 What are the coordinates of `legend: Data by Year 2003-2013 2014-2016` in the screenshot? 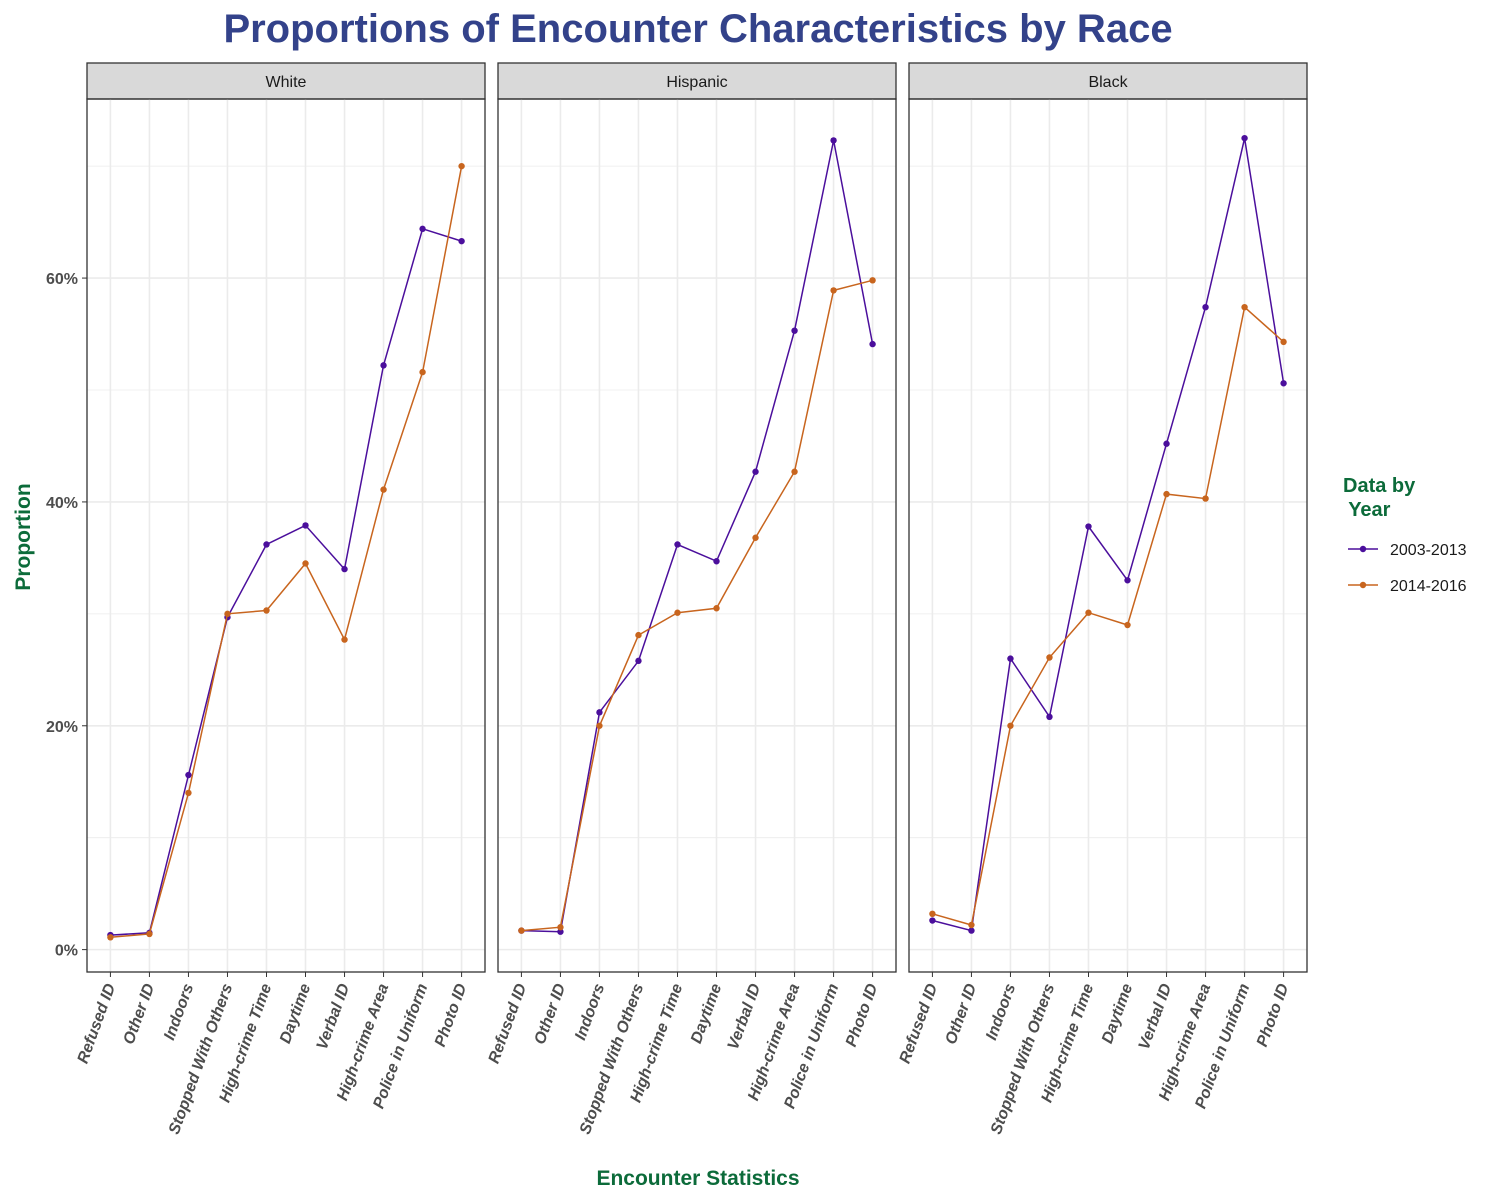 It's located at (1405, 535).